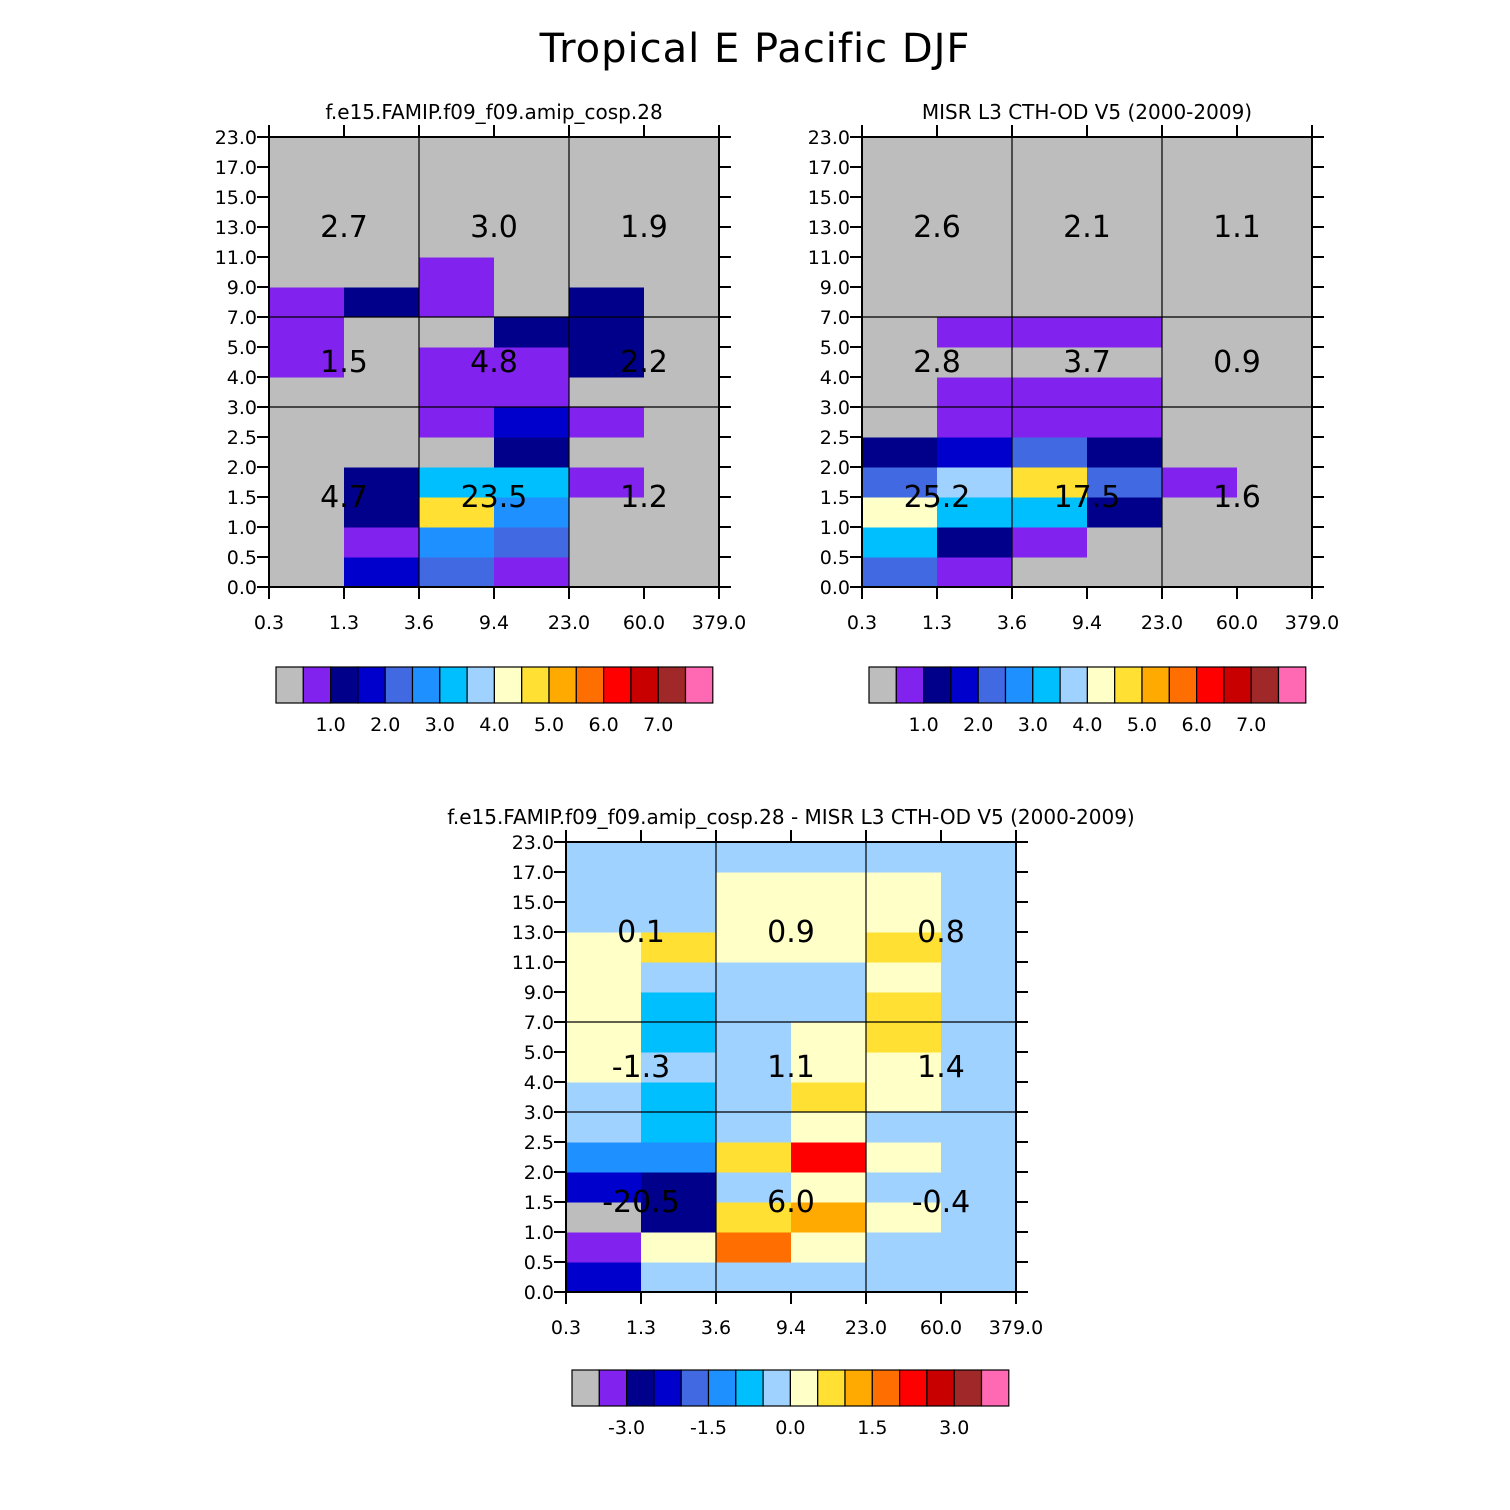 Image resolution: width=1510 pixels, height=1510 pixels. I want to click on block-summary-value: 2.1, so click(1087, 227).